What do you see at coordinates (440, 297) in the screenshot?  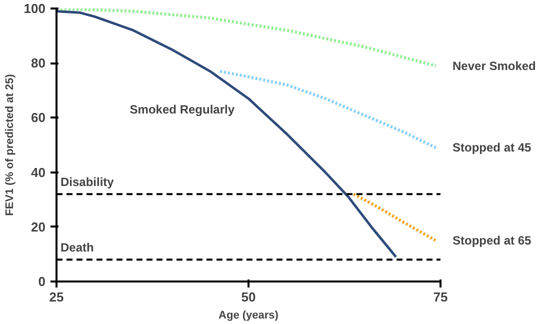 I see `x-tick-label: 75` at bounding box center [440, 297].